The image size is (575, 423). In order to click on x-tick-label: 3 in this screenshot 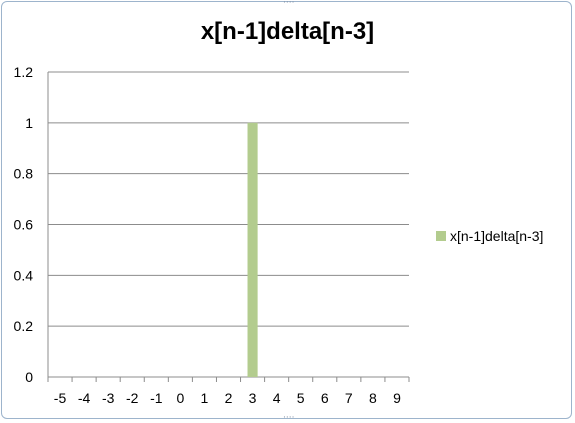, I will do `click(253, 398)`.